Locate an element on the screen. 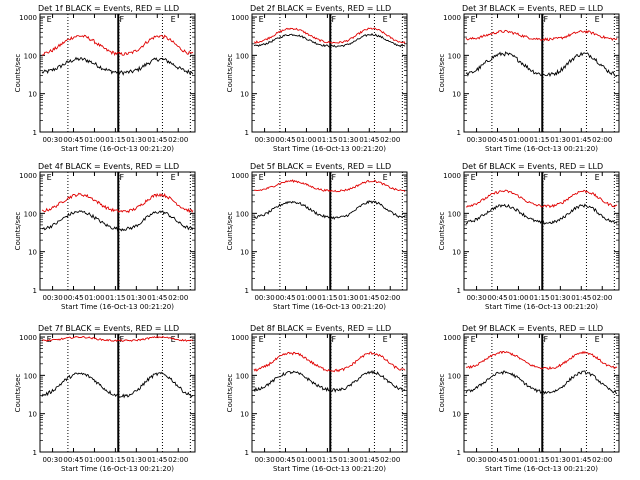  panel-title: Det 4f BLACK = Events, RED = LLD is located at coordinates (108, 166).